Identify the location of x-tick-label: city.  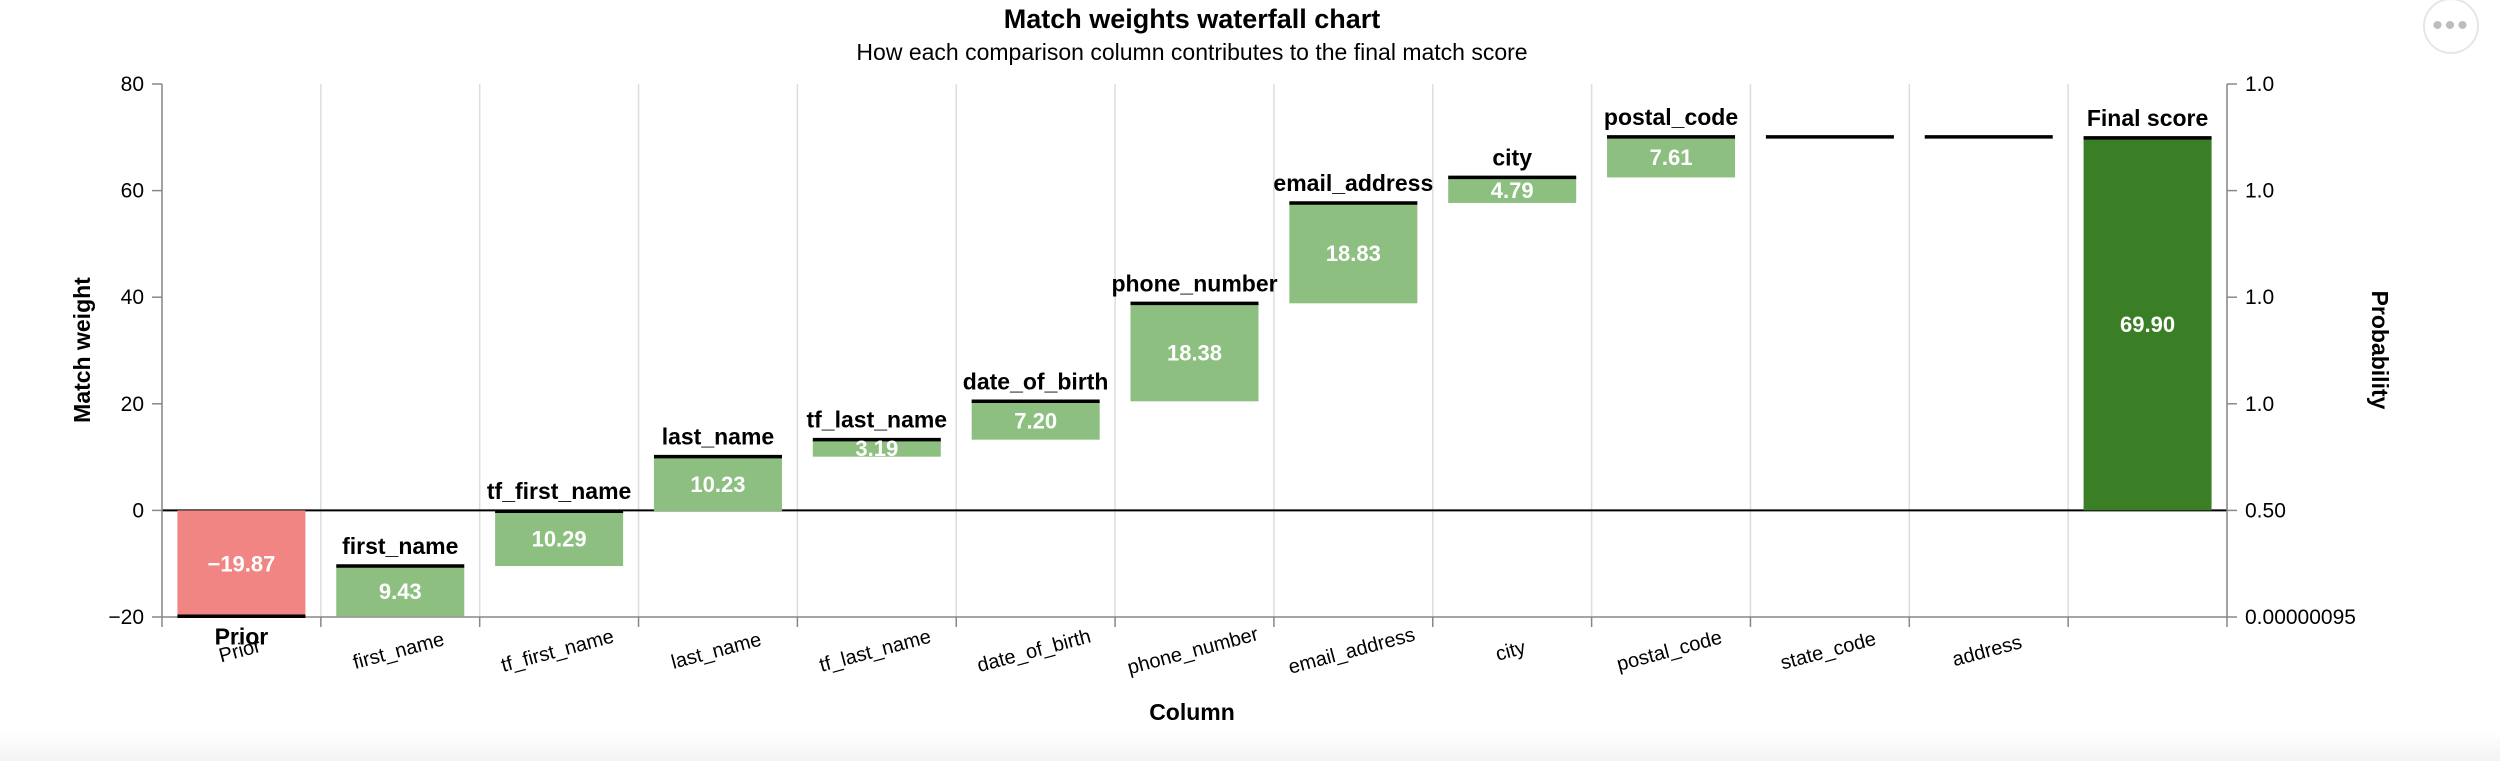
(1510, 651).